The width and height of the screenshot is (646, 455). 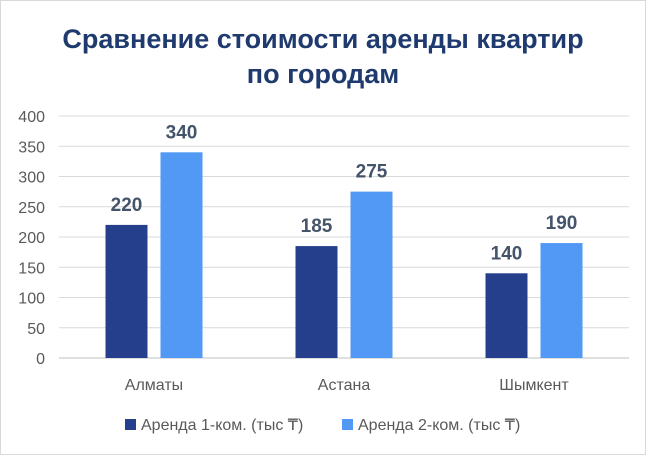 What do you see at coordinates (31, 268) in the screenshot?
I see `y-tick-label: 150` at bounding box center [31, 268].